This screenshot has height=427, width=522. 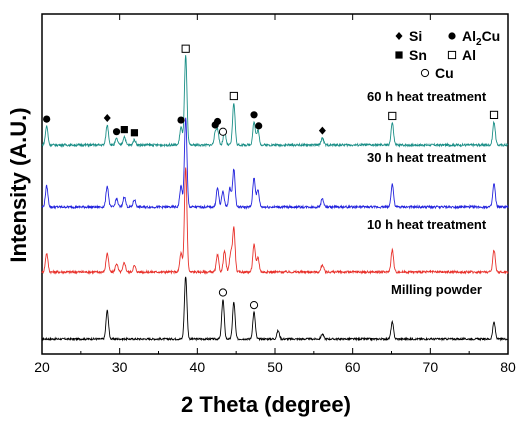 I want to click on x-tick-label: 20, so click(x=42, y=367).